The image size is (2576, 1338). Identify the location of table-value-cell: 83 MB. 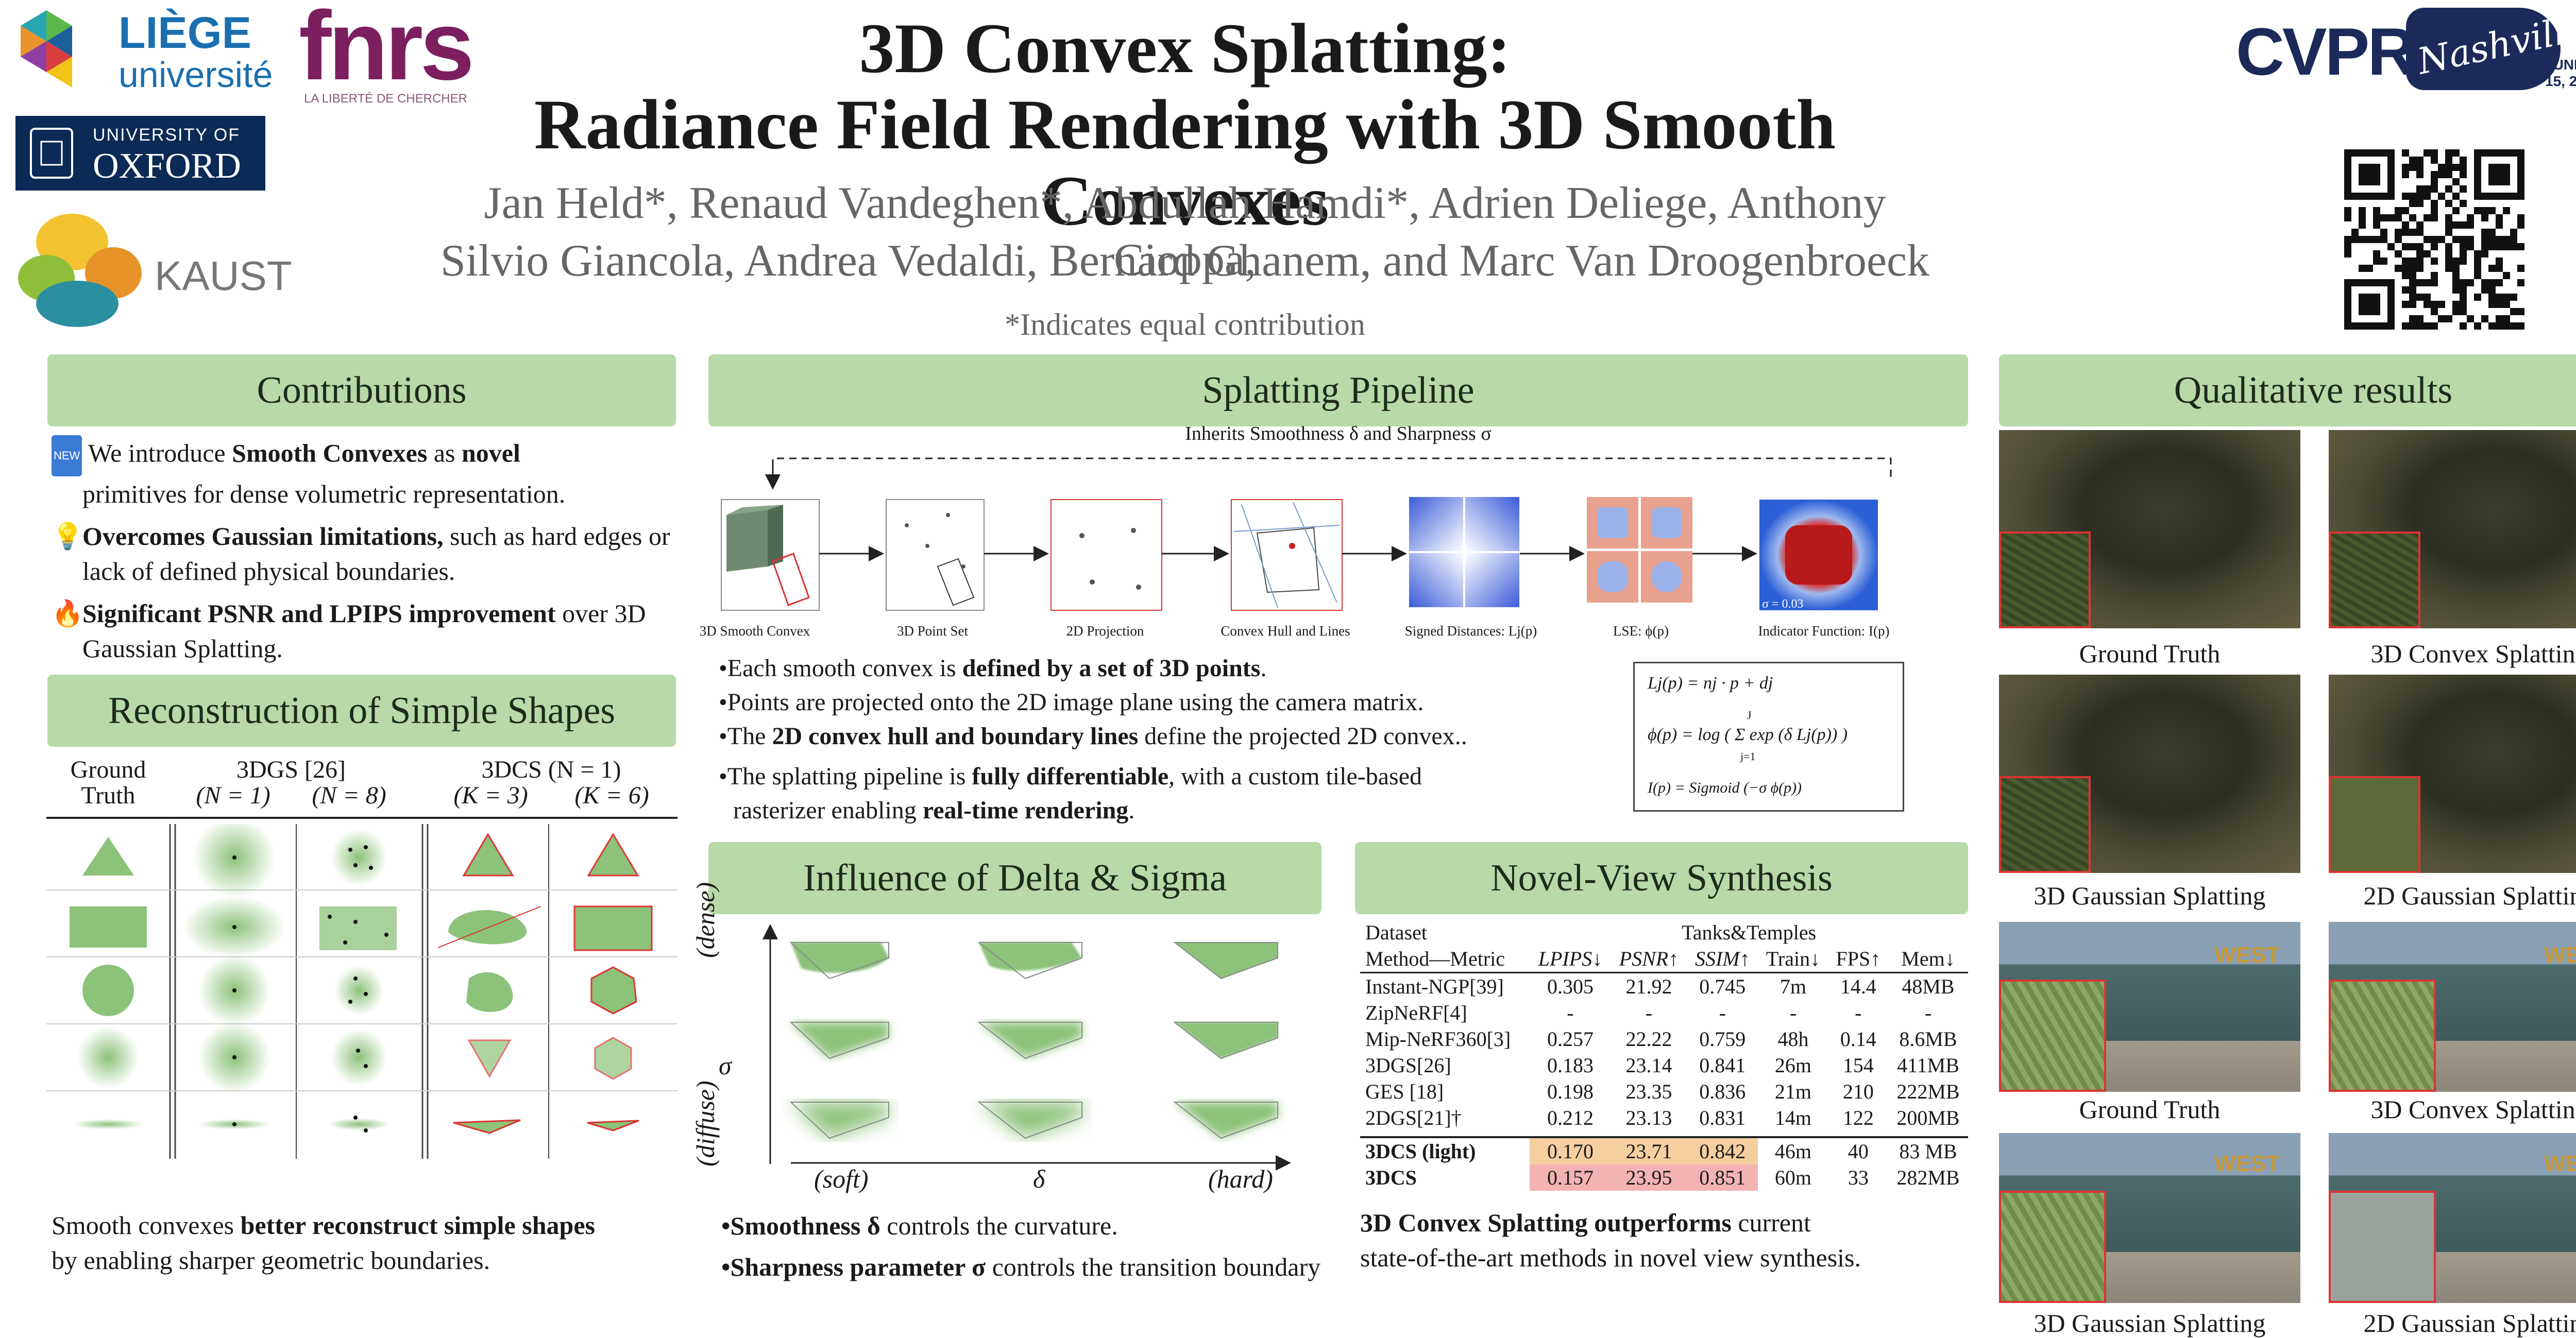
(1928, 1151).